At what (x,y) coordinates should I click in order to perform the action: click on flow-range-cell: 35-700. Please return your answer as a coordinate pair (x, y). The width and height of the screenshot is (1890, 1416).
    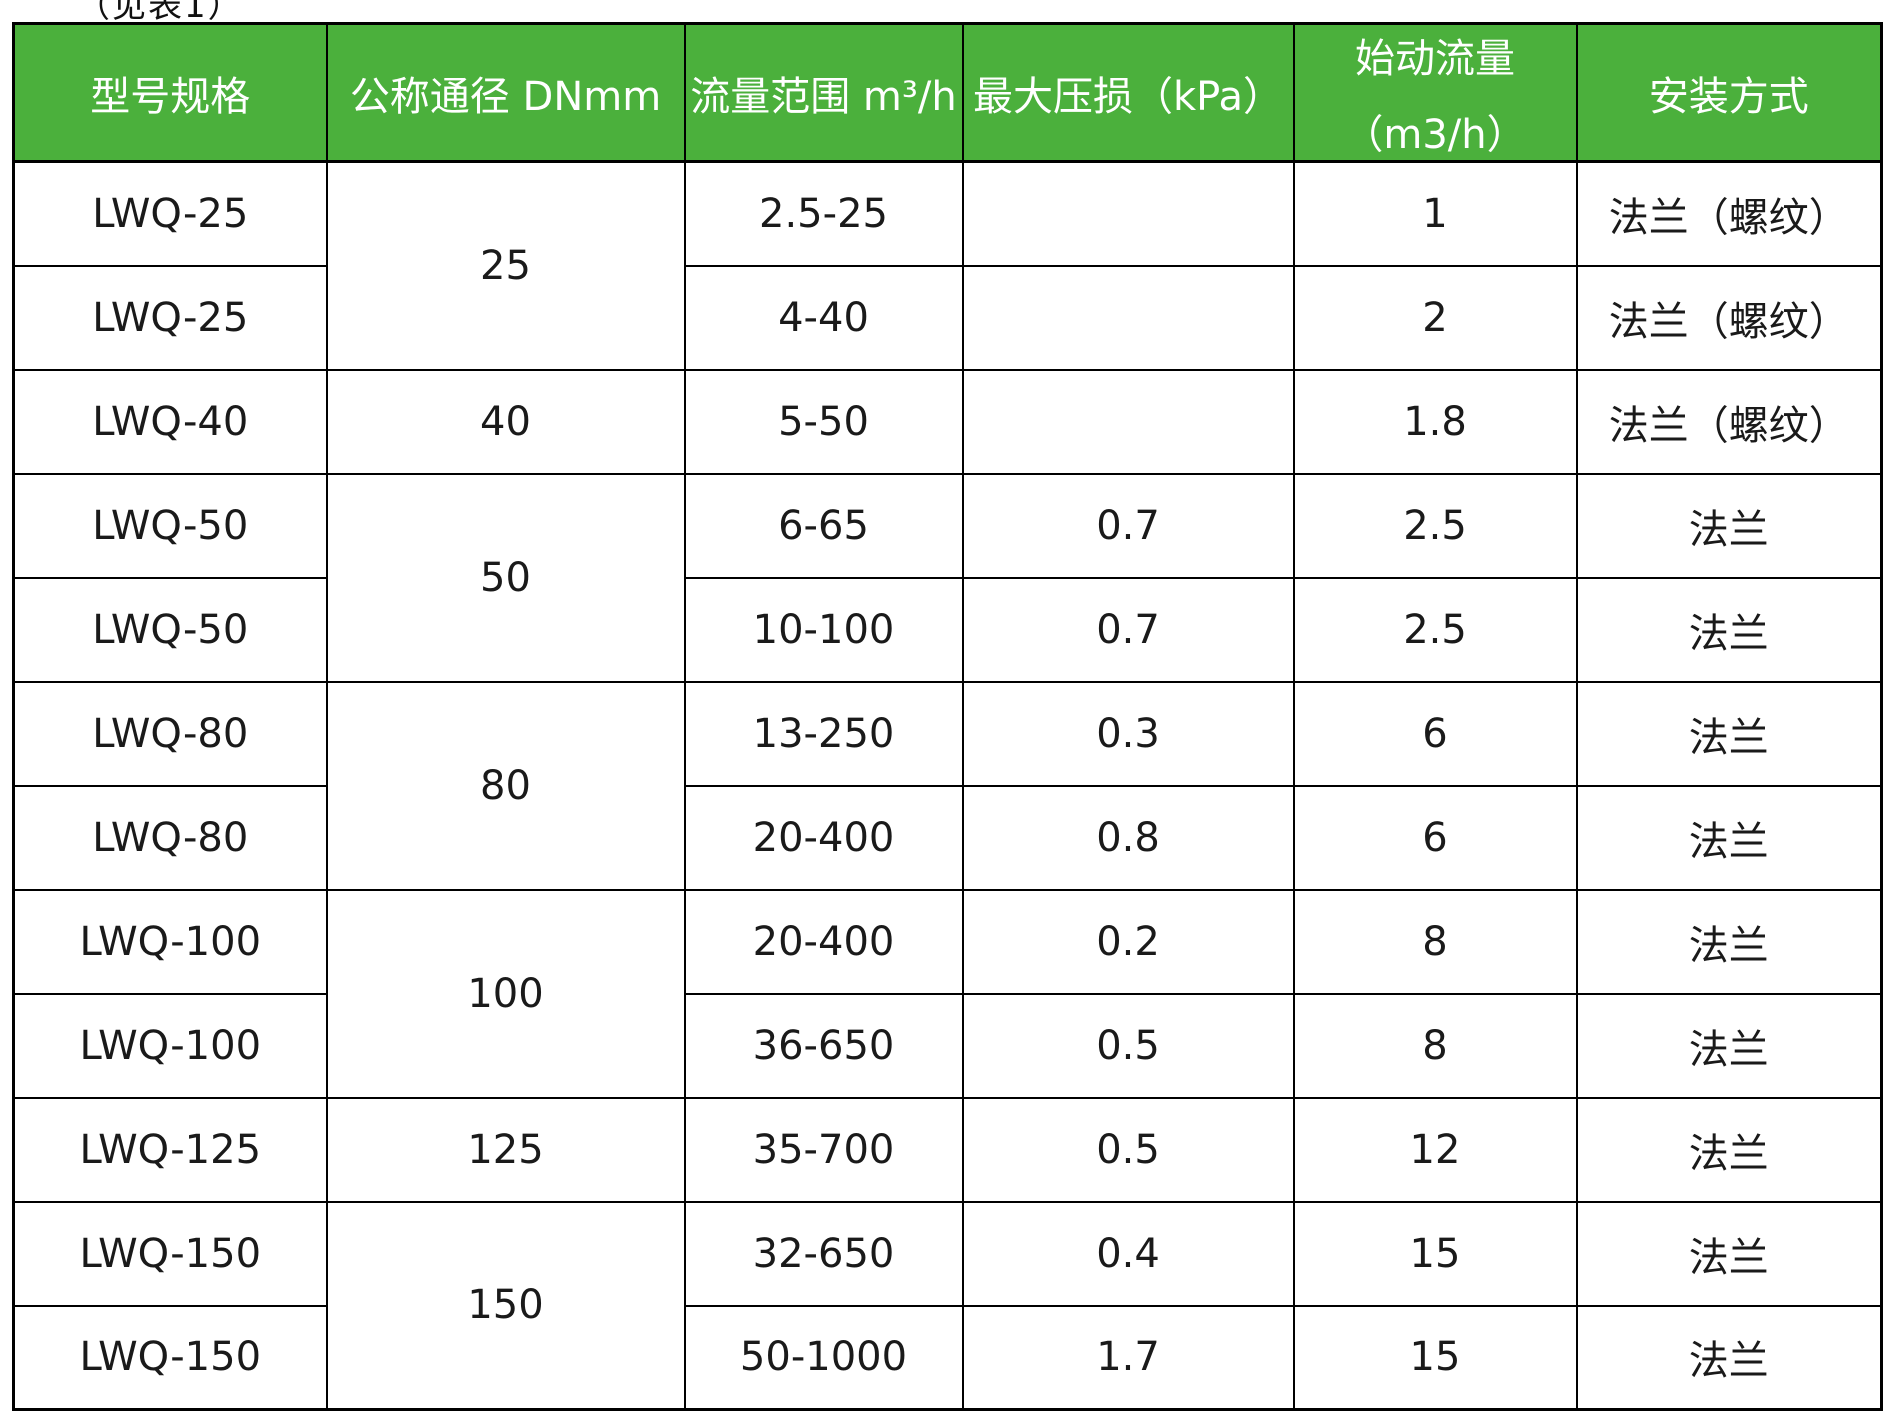
    Looking at the image, I should click on (823, 1149).